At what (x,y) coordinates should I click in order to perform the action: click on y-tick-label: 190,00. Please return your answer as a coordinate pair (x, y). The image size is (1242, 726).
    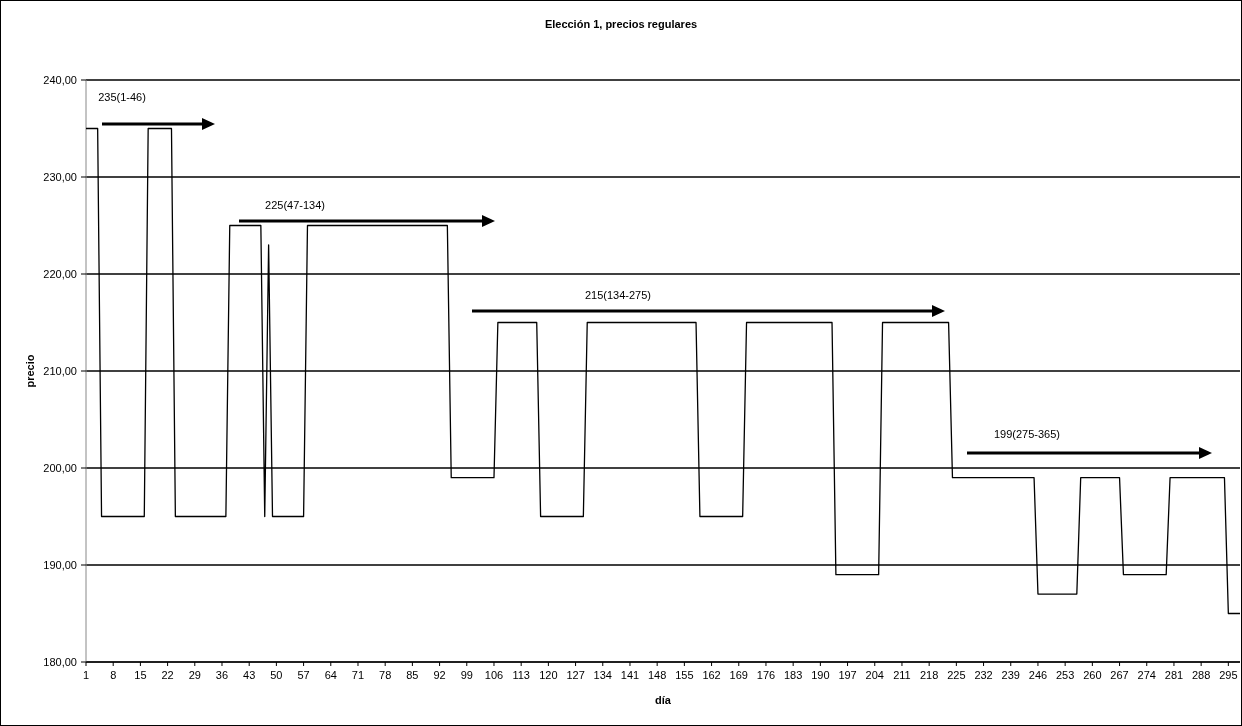
    Looking at the image, I should click on (60, 564).